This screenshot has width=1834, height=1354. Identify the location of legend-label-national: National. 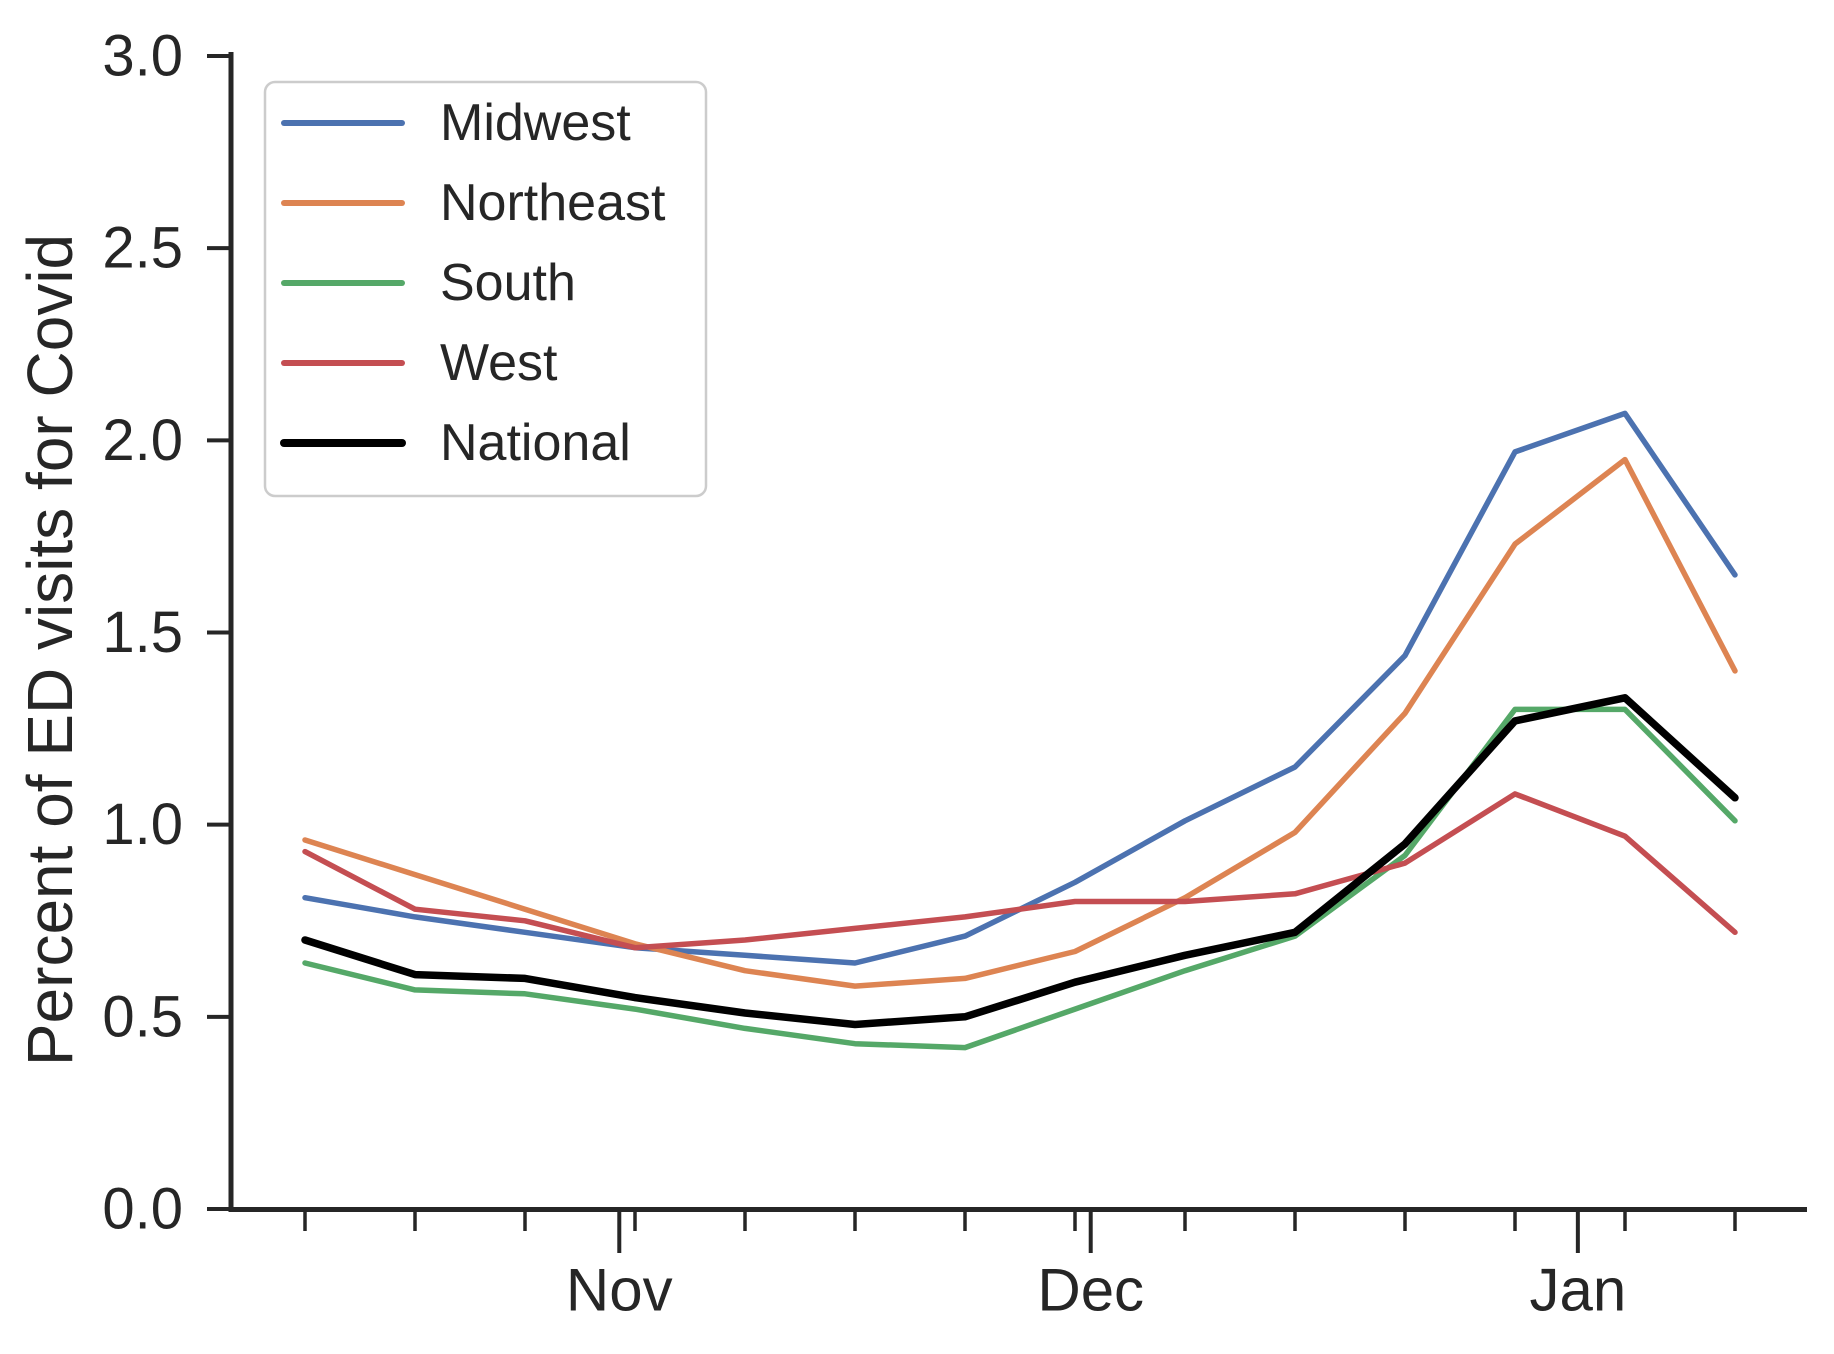
(535, 443).